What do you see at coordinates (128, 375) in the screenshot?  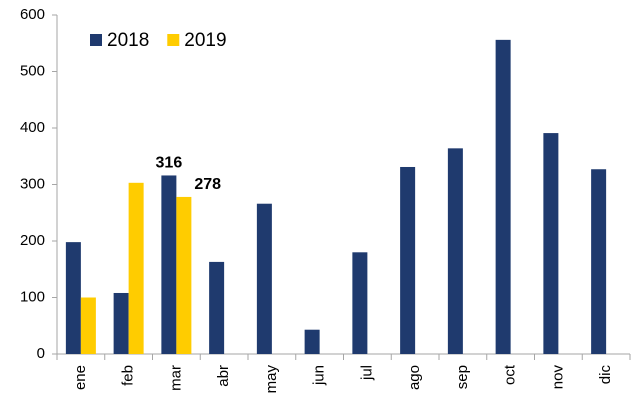 I see `x-tick-label: feb` at bounding box center [128, 375].